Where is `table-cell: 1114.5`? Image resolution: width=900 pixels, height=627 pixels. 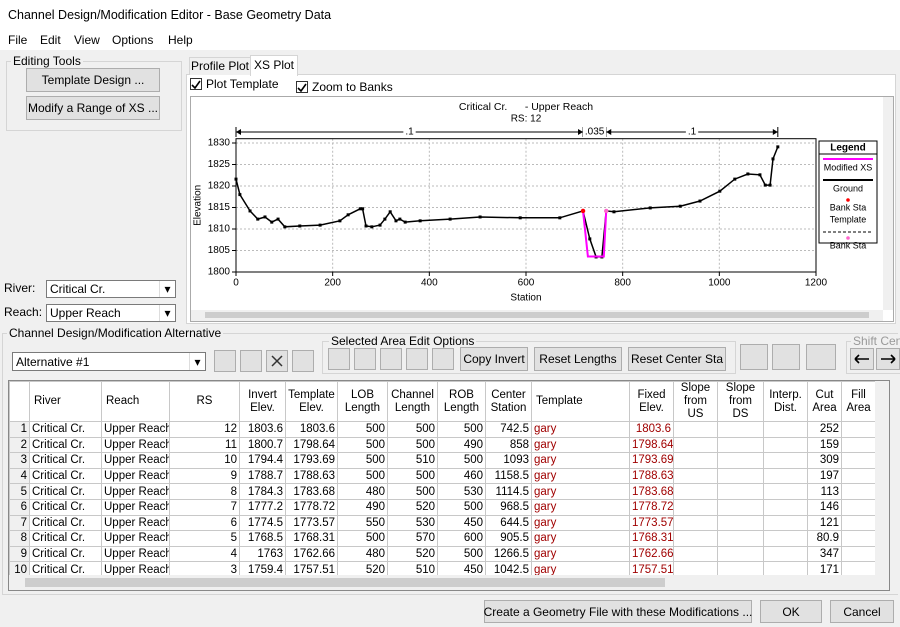 table-cell: 1114.5 is located at coordinates (509, 492).